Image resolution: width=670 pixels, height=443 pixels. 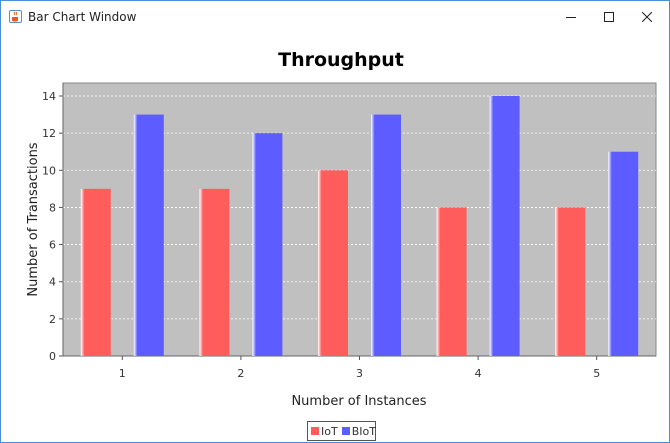 I want to click on x-axis-label: Number of Instances, so click(x=358, y=401).